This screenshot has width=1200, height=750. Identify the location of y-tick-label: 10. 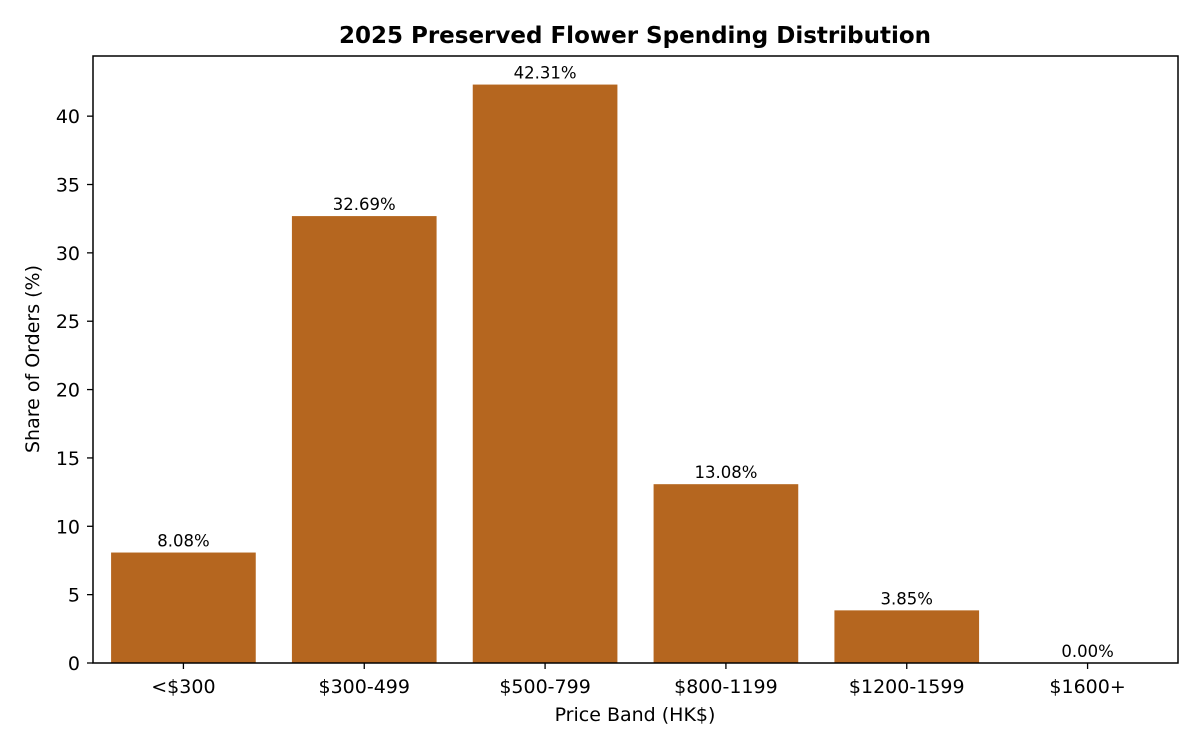
(68, 527).